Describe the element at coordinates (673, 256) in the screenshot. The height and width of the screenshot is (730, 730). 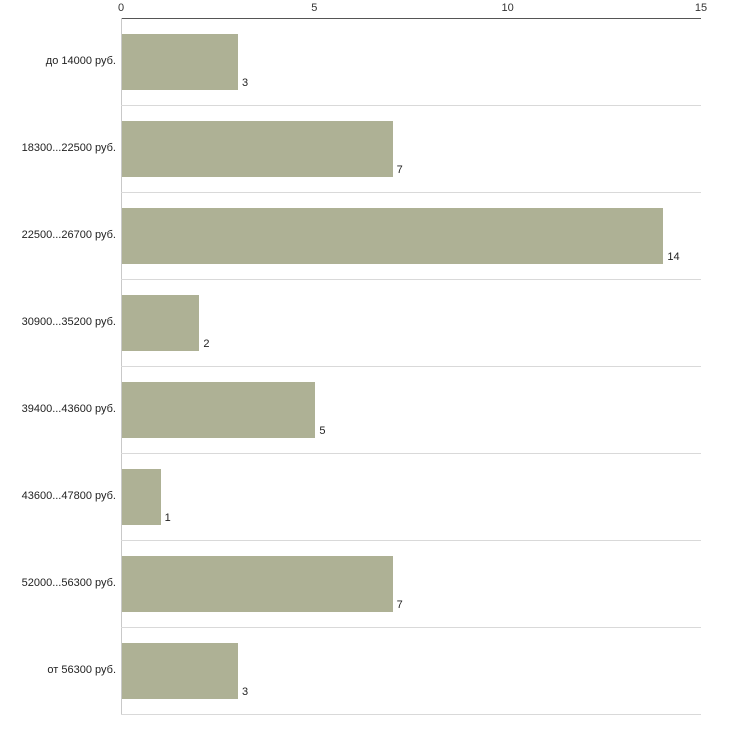
I see `bar-value-label: 14` at that location.